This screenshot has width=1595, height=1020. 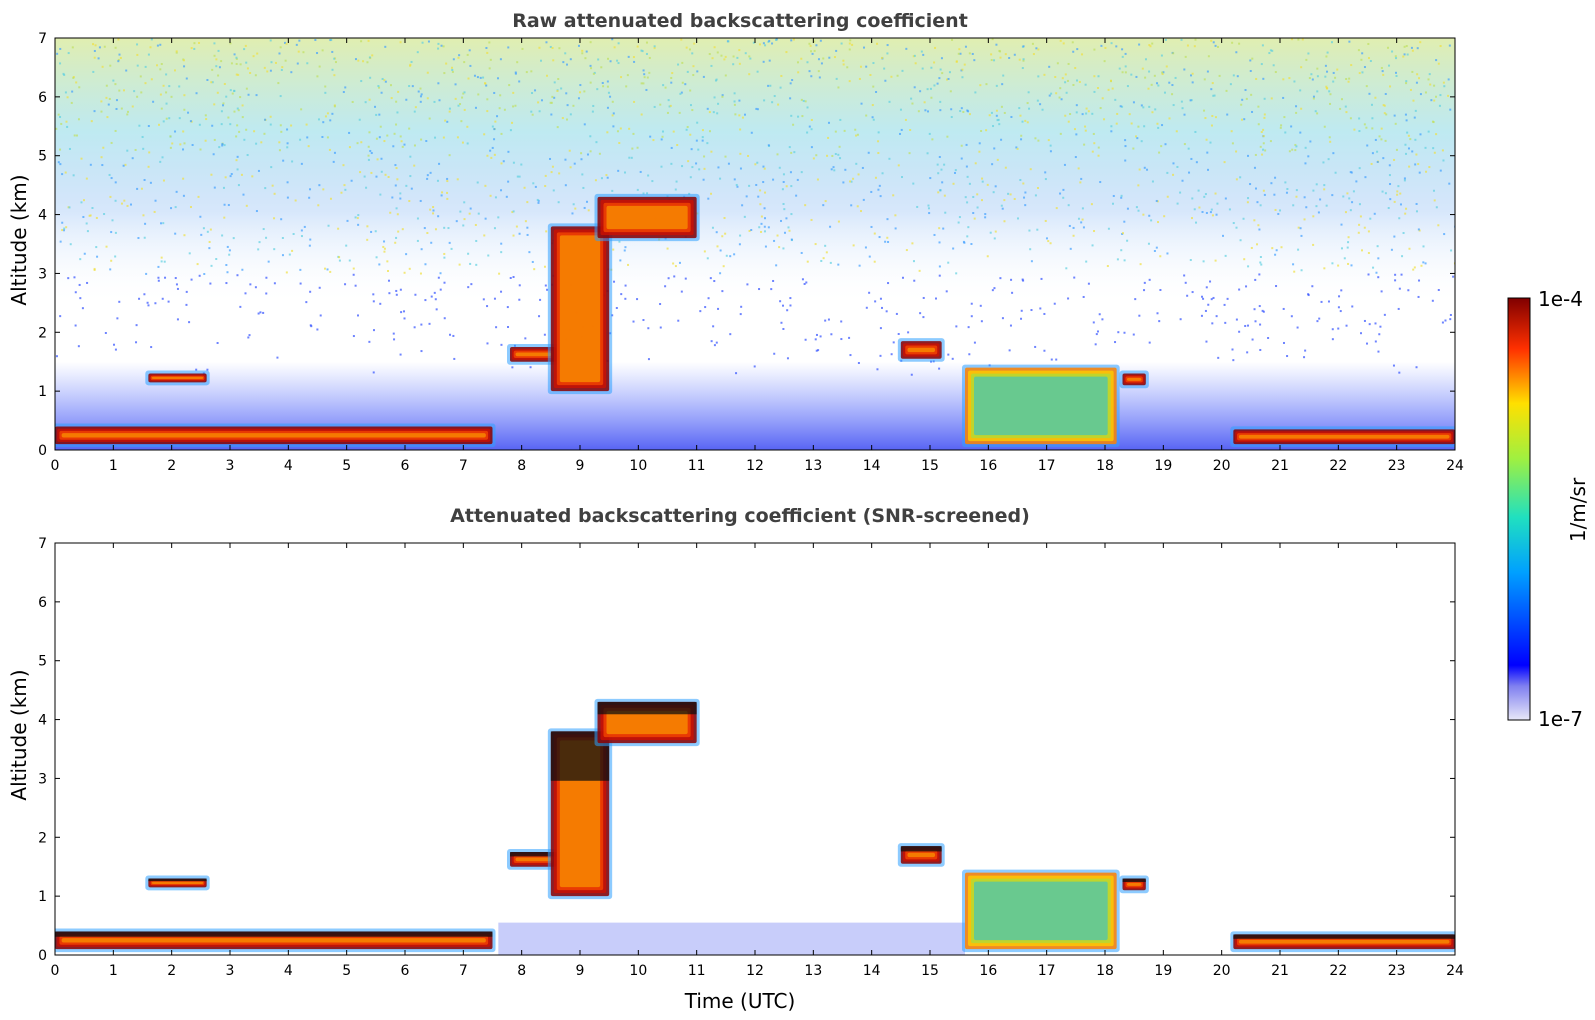 What do you see at coordinates (42, 956) in the screenshot?
I see `y-tick-label: 0` at bounding box center [42, 956].